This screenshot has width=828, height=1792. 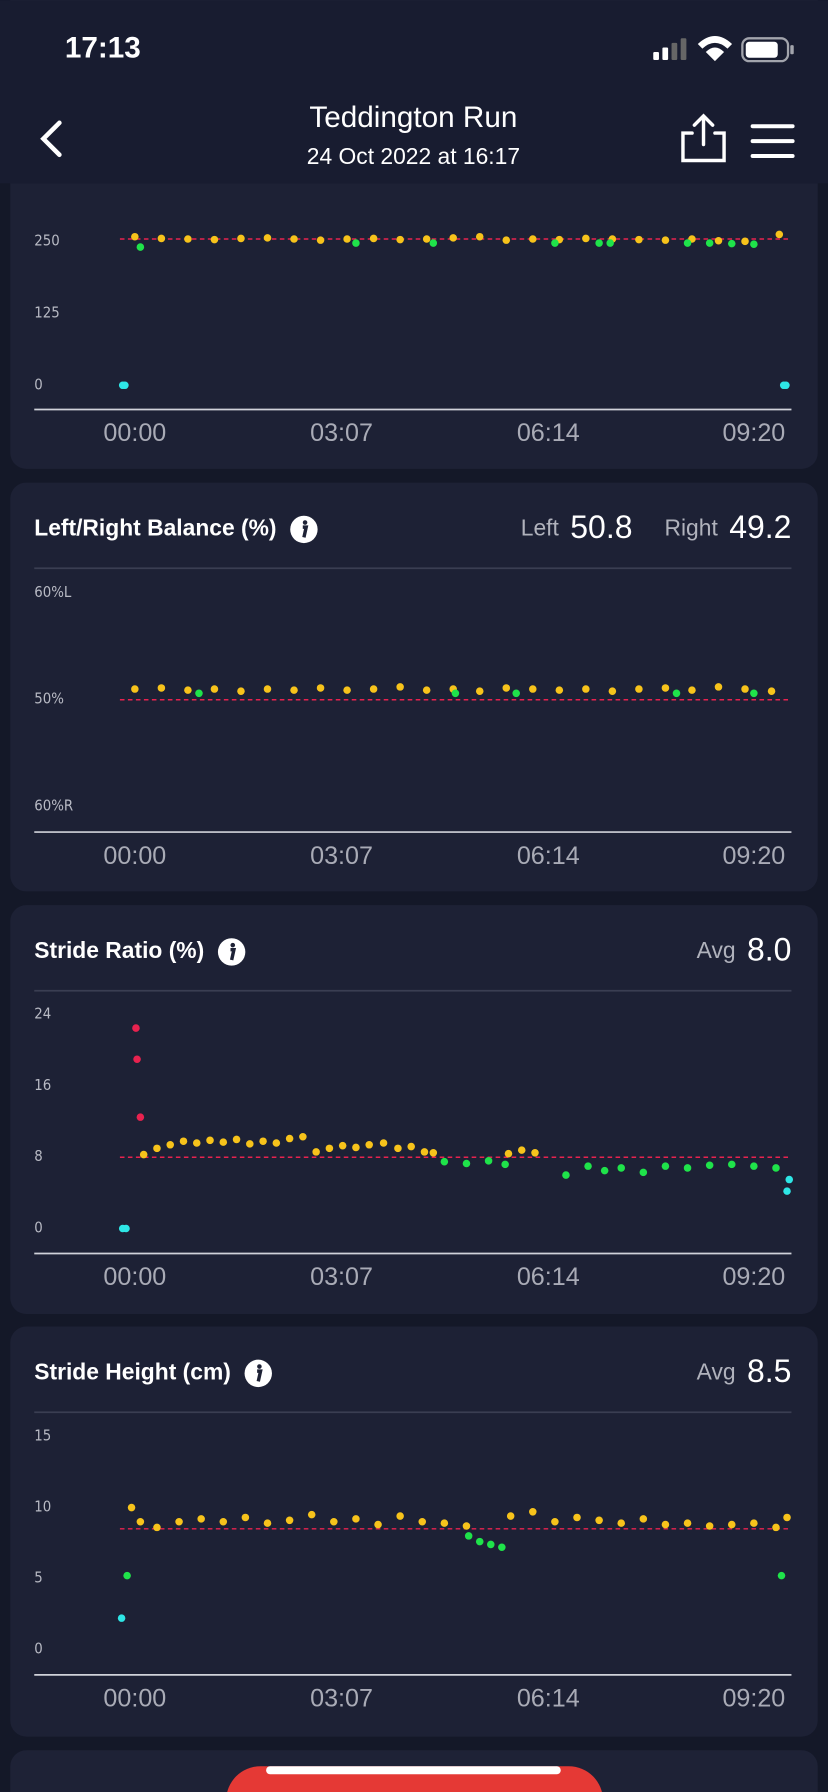 What do you see at coordinates (259, 1366) in the screenshot?
I see `info-dot` at bounding box center [259, 1366].